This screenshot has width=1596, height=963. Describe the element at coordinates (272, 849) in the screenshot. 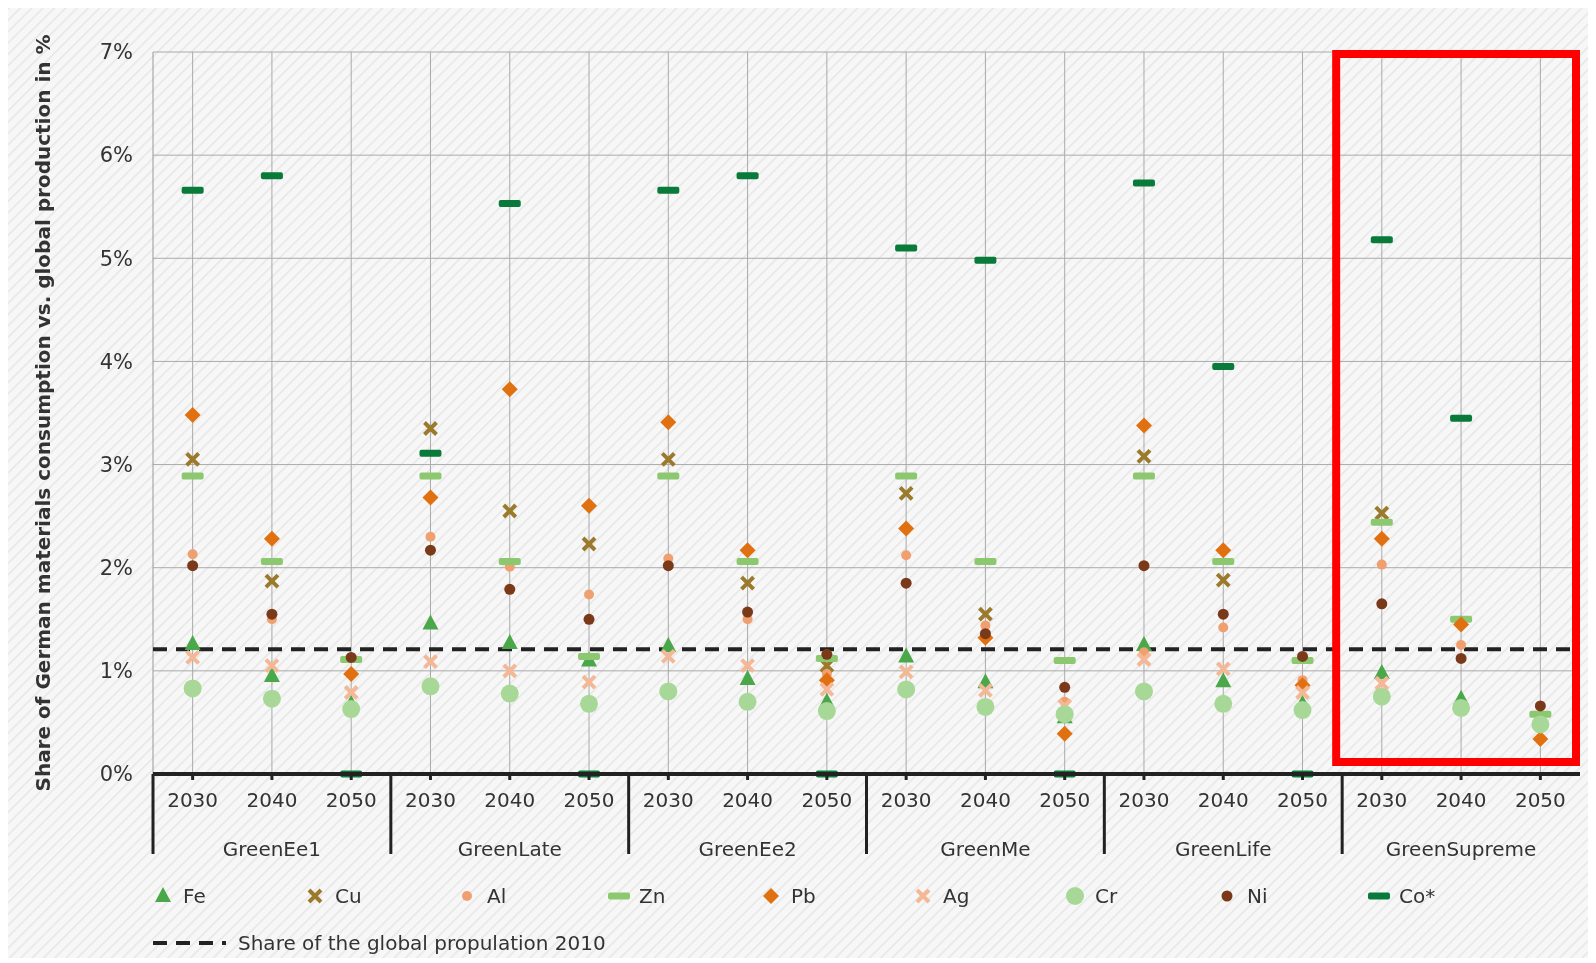

I see `text: GreenEe1` at that location.